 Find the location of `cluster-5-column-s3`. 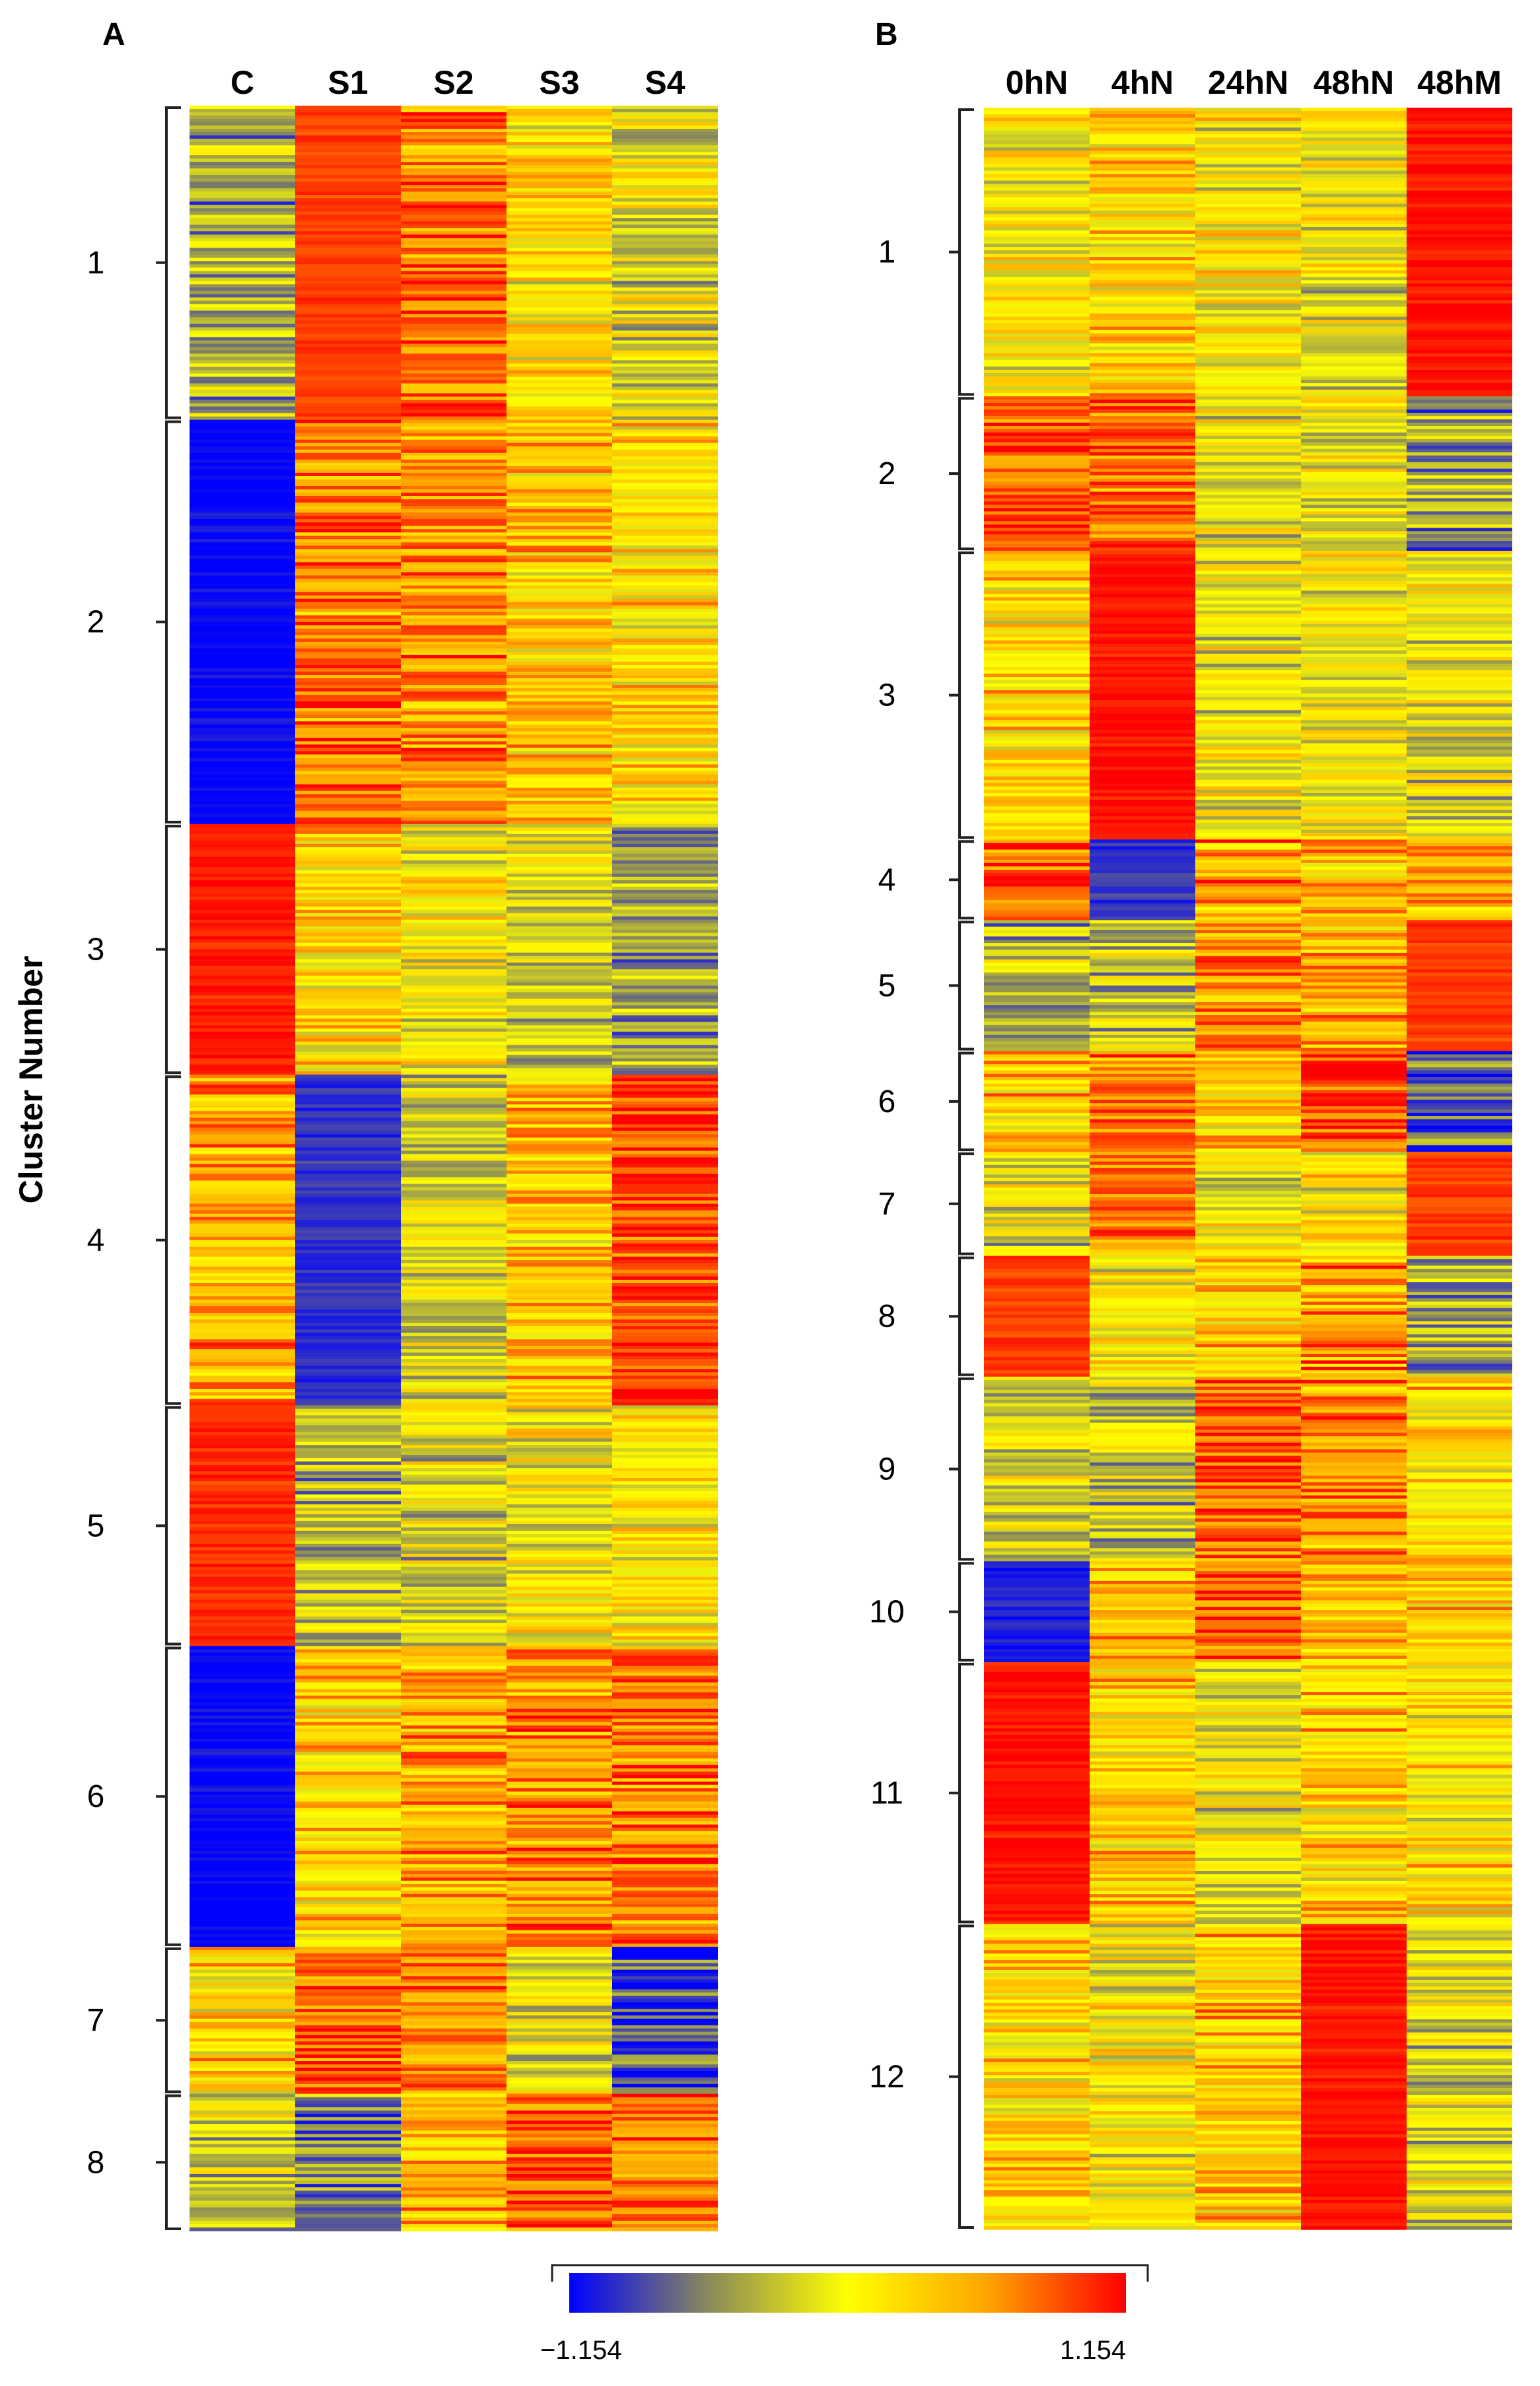

cluster-5-column-s3 is located at coordinates (559, 1526).